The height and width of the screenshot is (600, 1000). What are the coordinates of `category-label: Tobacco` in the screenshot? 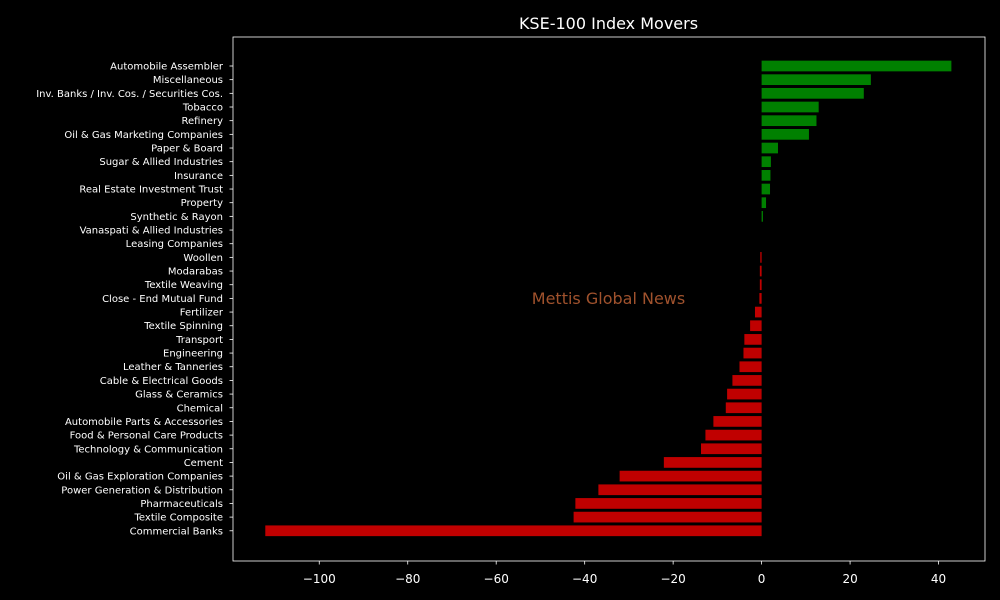 It's located at (202, 108).